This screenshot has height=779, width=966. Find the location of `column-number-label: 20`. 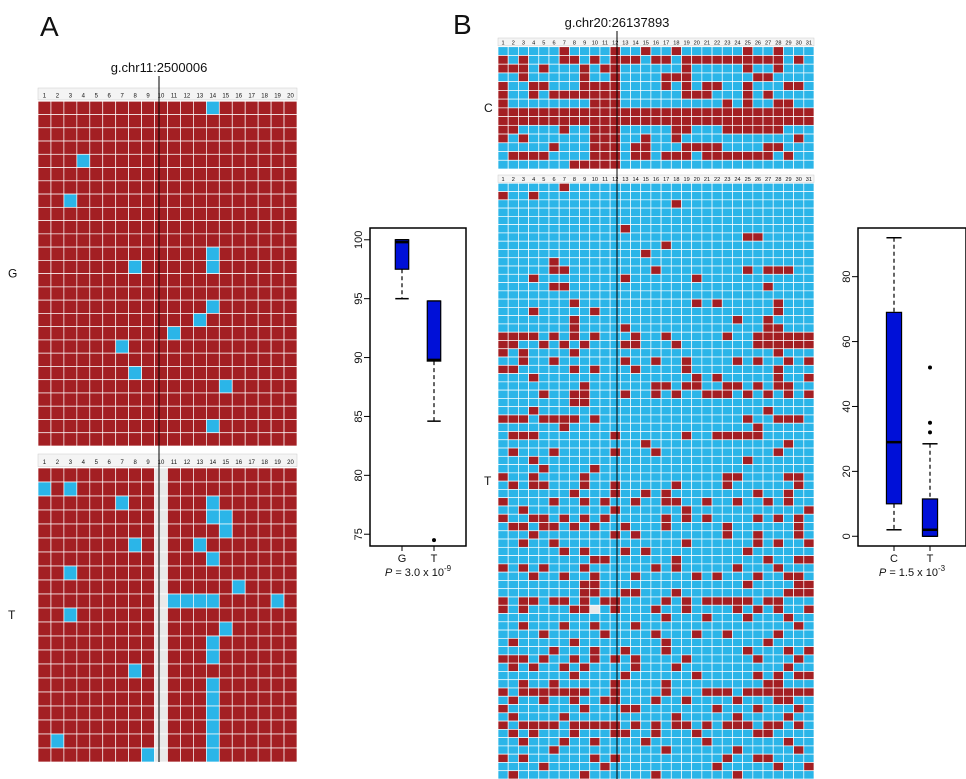

column-number-label: 20 is located at coordinates (290, 97).